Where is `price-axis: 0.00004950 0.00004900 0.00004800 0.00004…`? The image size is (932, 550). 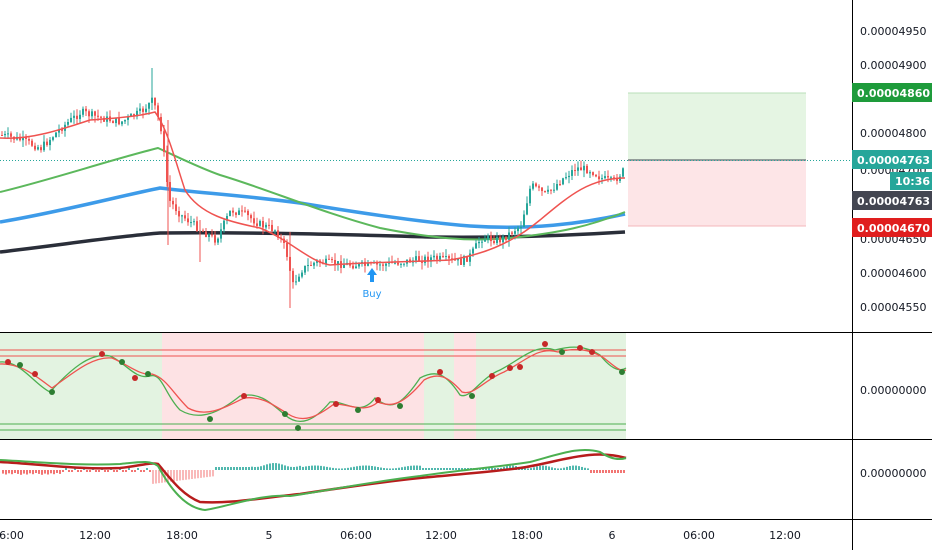 price-axis: 0.00004950 0.00004900 0.00004800 0.00004… is located at coordinates (892, 252).